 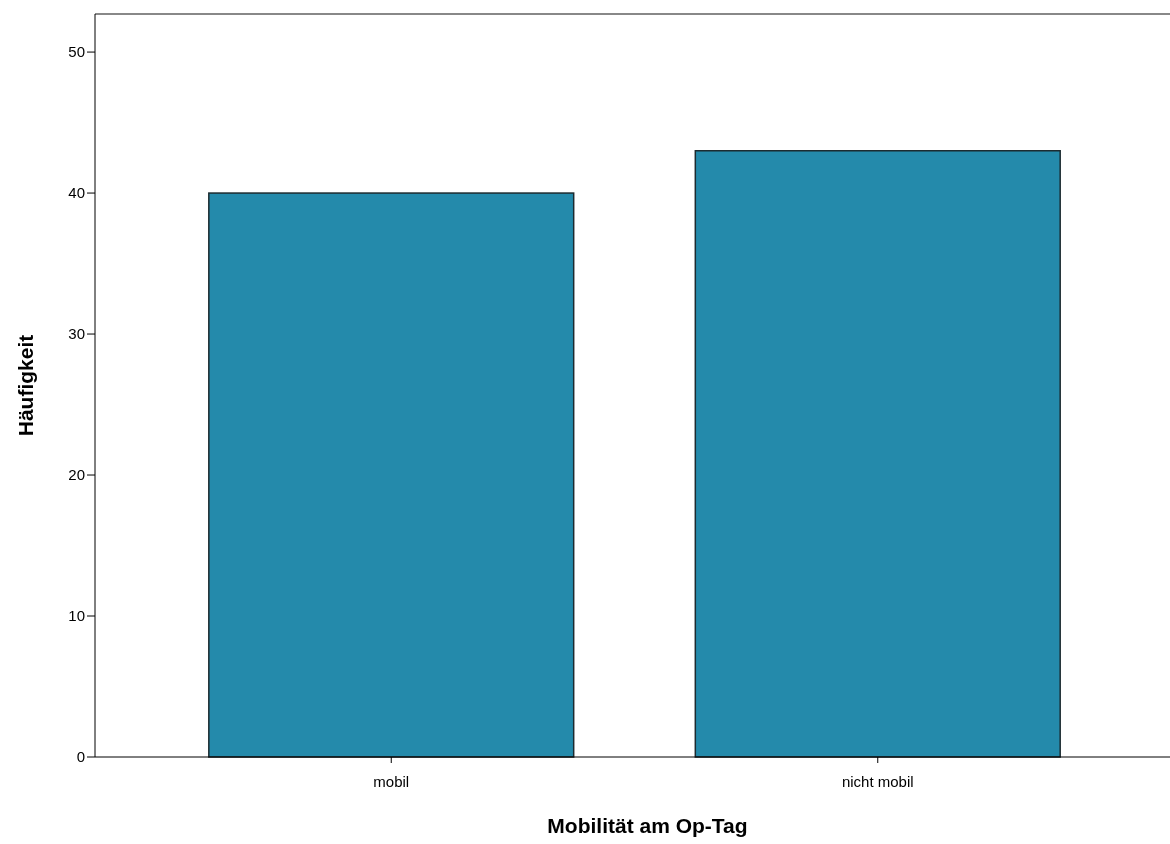 I want to click on y-tick-label: 0, so click(x=80, y=757).